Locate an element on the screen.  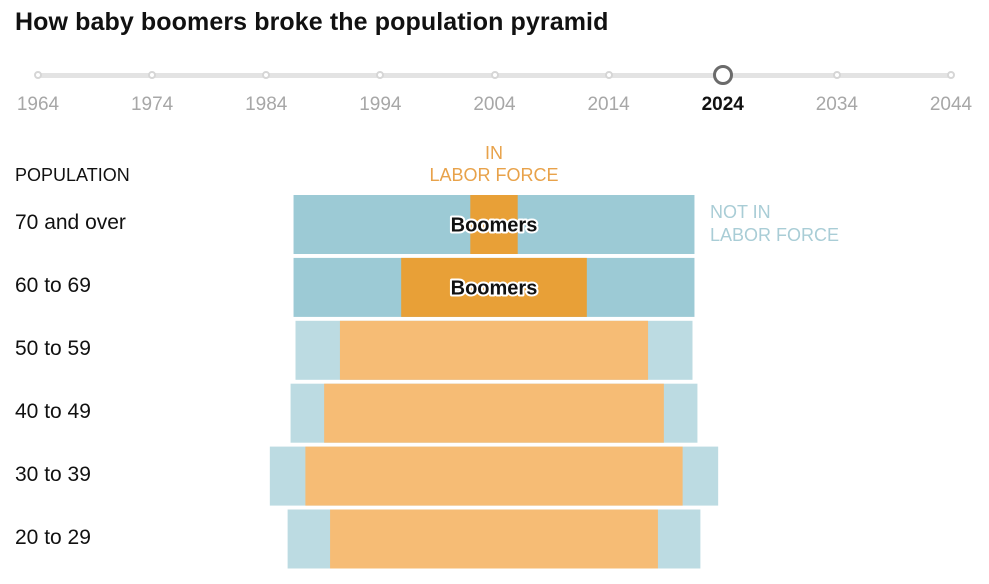
boomers-label-1: Boomers is located at coordinates (494, 288).